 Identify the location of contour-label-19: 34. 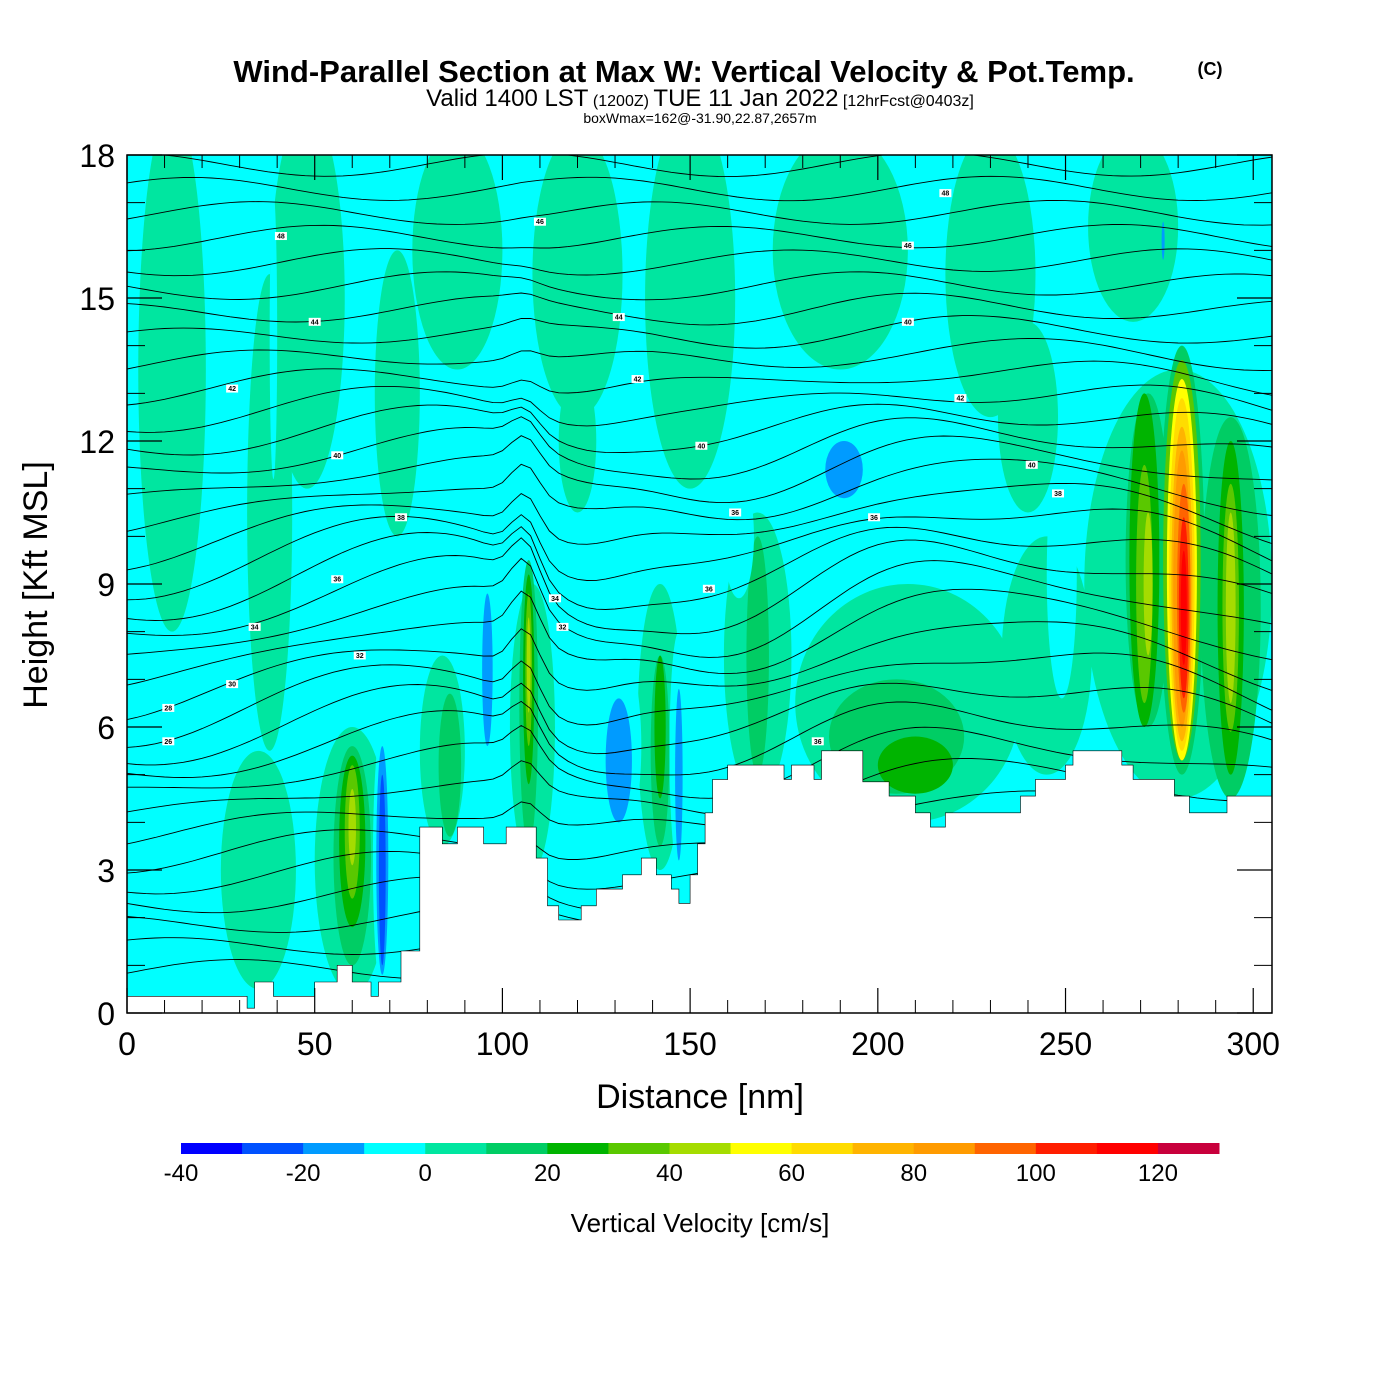
(255, 627).